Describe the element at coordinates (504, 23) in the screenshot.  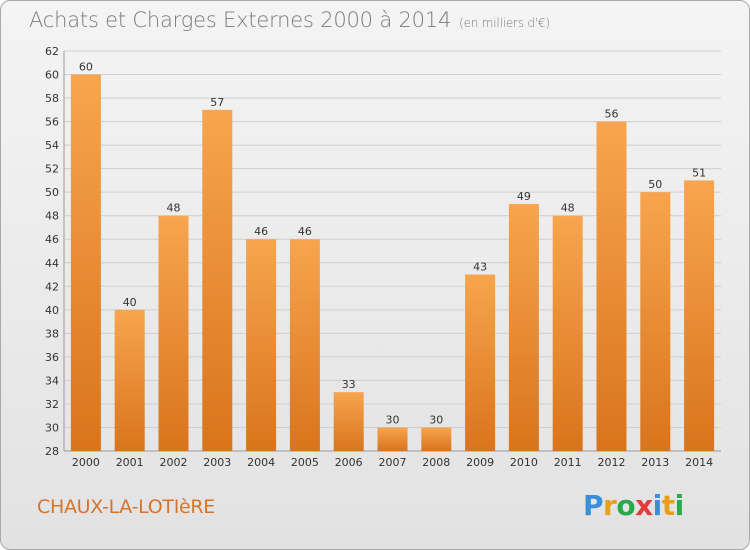
I see `chart-subtitle: (en milliers d'€)` at that location.